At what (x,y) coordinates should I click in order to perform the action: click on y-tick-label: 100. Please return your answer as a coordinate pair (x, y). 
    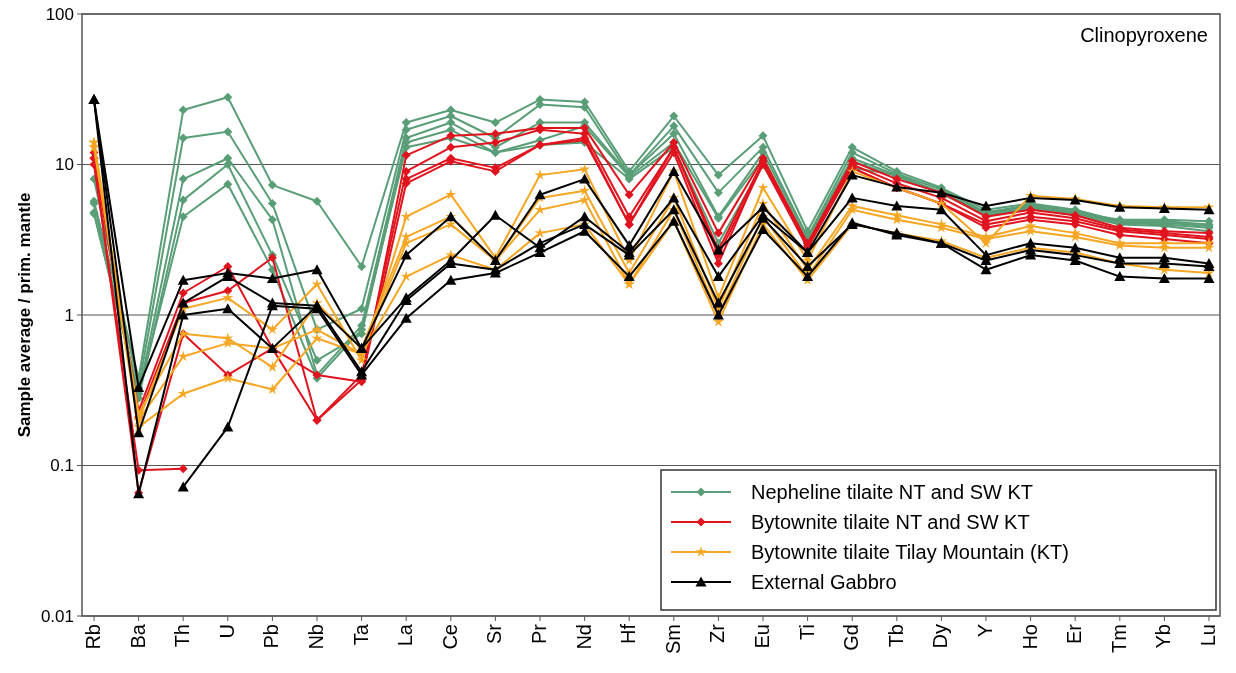
    Looking at the image, I should click on (59, 14).